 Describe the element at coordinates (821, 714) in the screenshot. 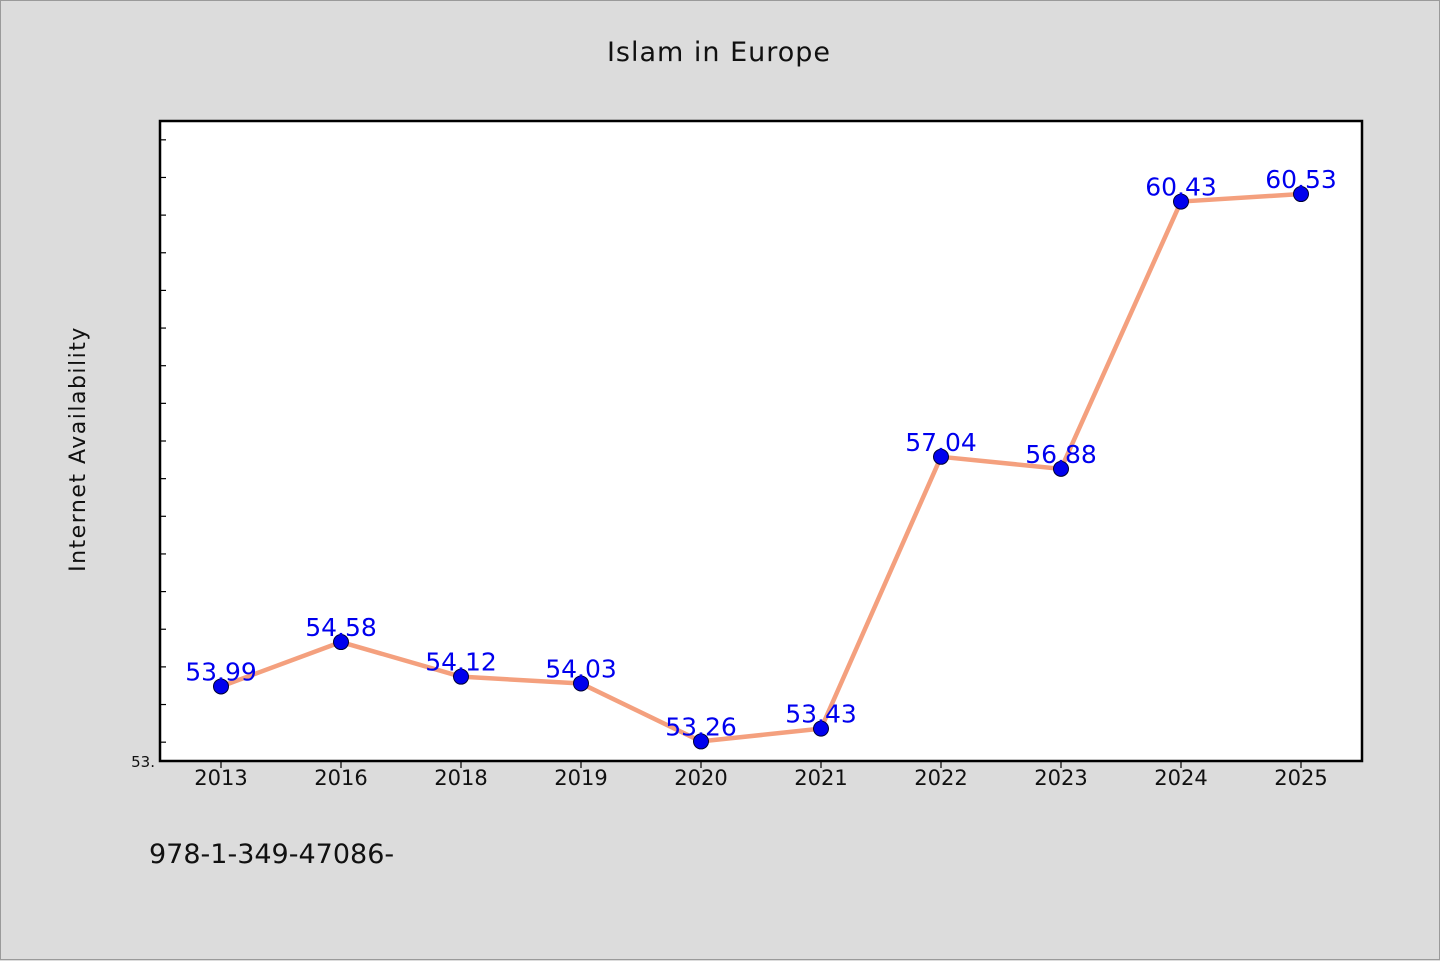

I see `data-label: 53.43` at that location.